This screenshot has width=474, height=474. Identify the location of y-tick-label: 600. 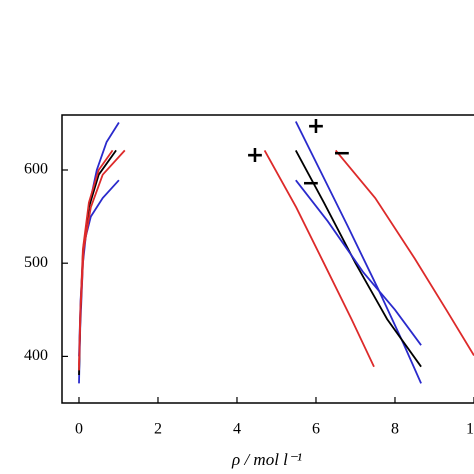
(36, 169).